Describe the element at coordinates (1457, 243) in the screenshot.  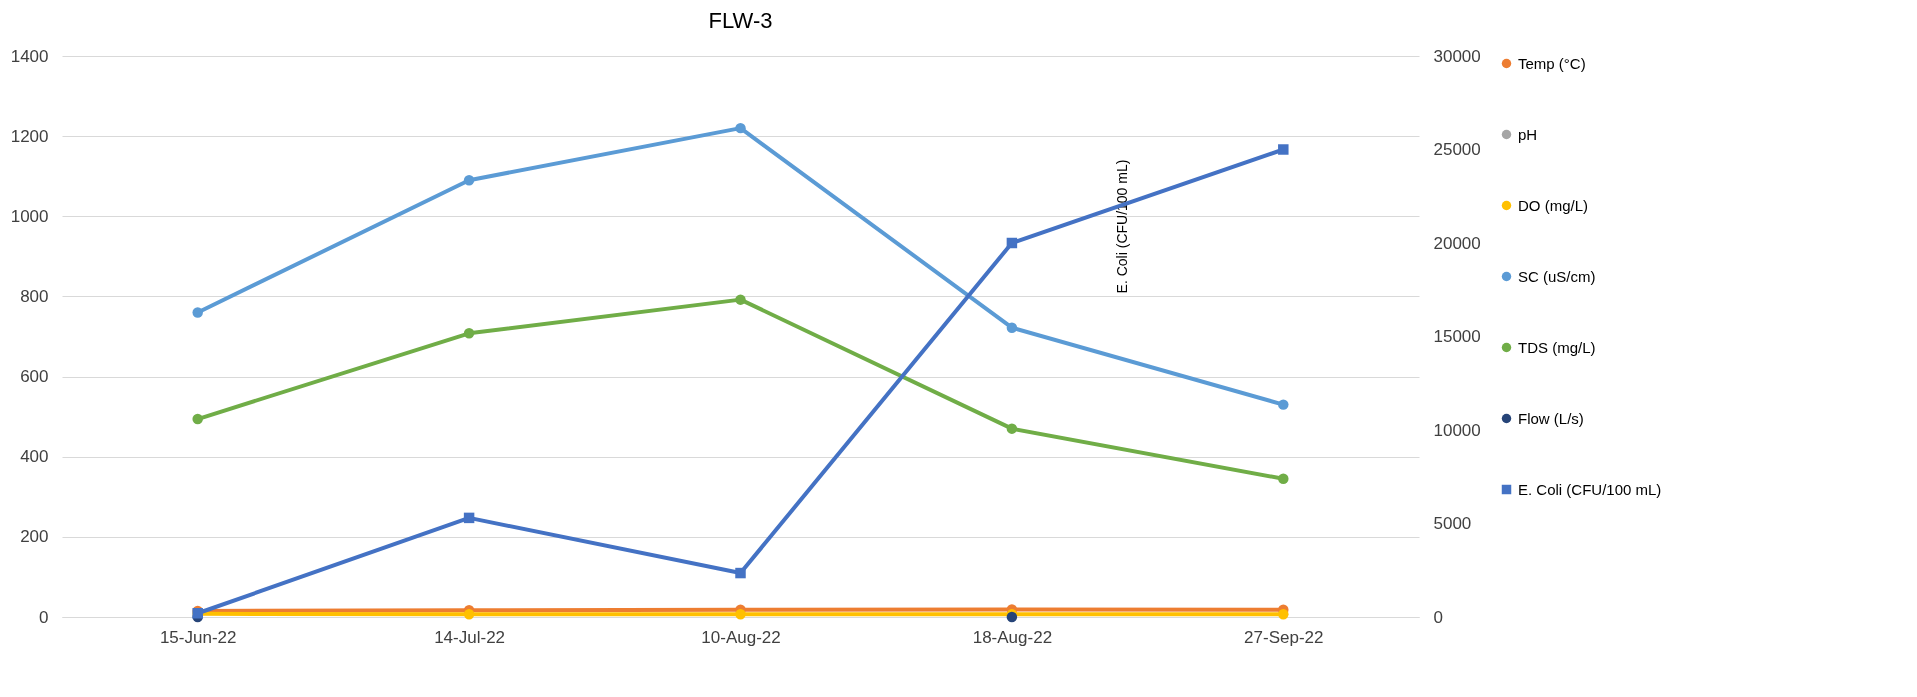
I see `y2-tick-label: 20000` at that location.